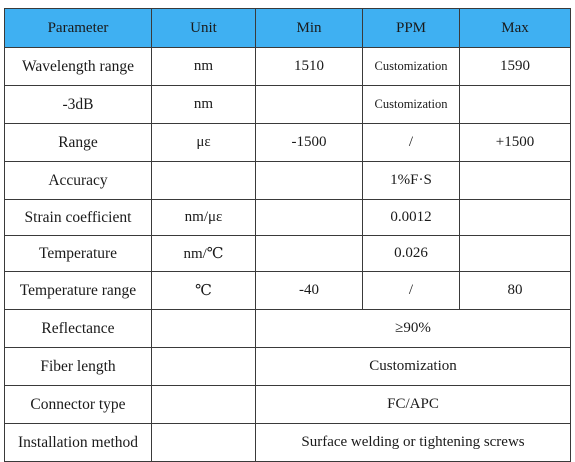 This screenshot has height=462, width=575. I want to click on table-row: Reflectance ≥90%, so click(287, 328).